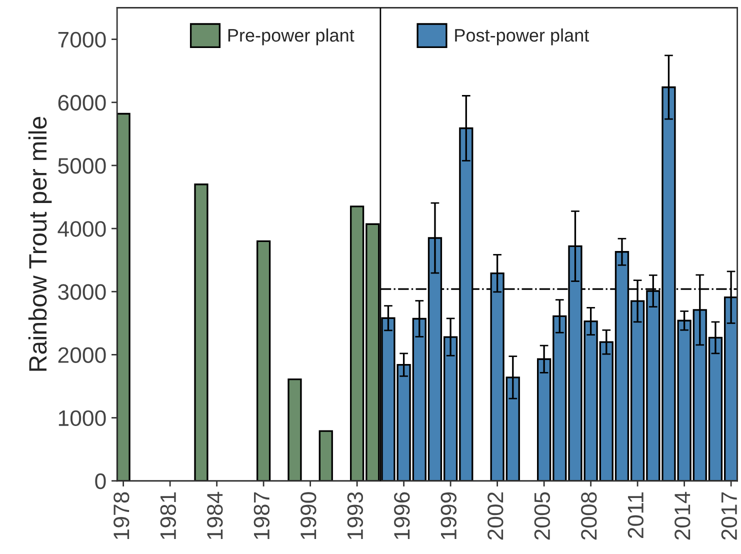  Describe the element at coordinates (122, 516) in the screenshot. I see `x-tick-label: 1978` at that location.